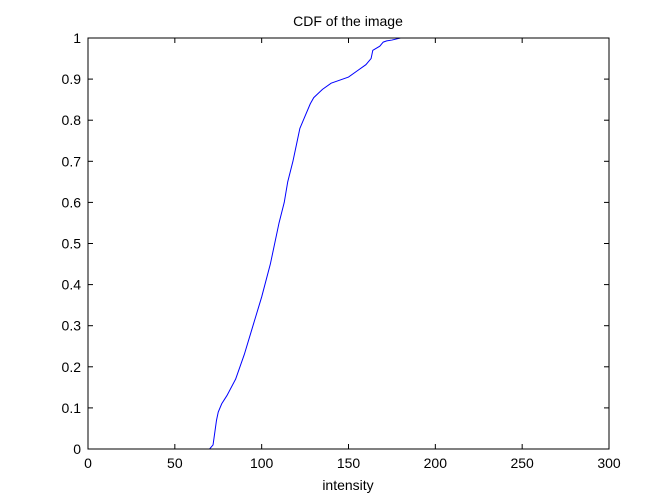 The image size is (672, 504). Describe the element at coordinates (72, 285) in the screenshot. I see `y-tick-label: 0.4` at that location.